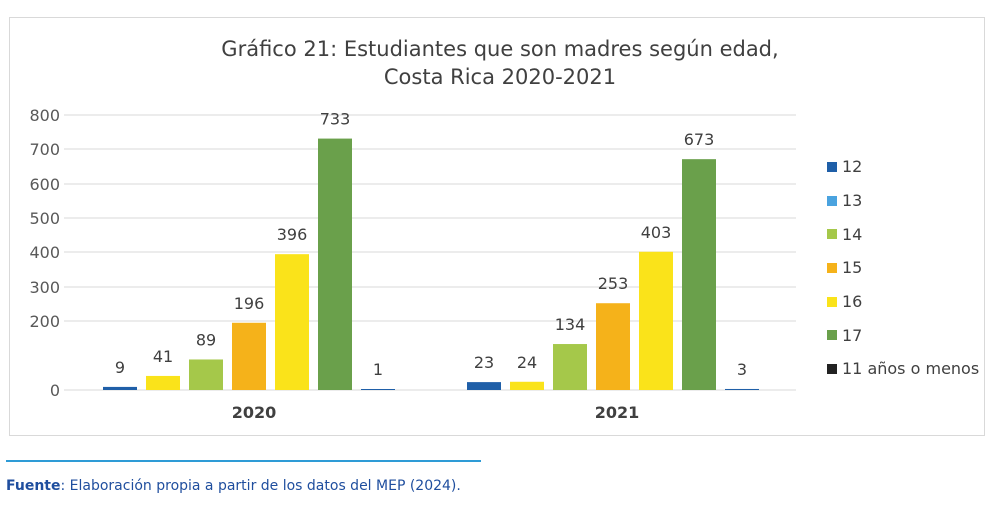  What do you see at coordinates (44, 149) in the screenshot?
I see `y-tick-label: 700` at bounding box center [44, 149].